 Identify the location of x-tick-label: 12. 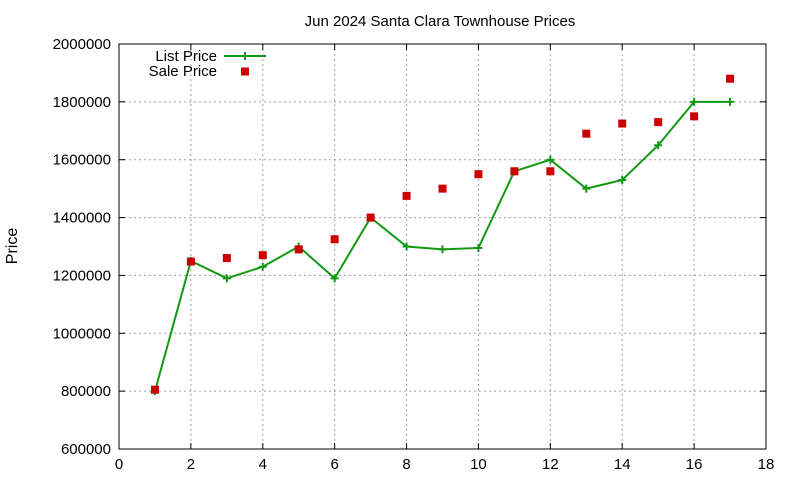
(550, 464).